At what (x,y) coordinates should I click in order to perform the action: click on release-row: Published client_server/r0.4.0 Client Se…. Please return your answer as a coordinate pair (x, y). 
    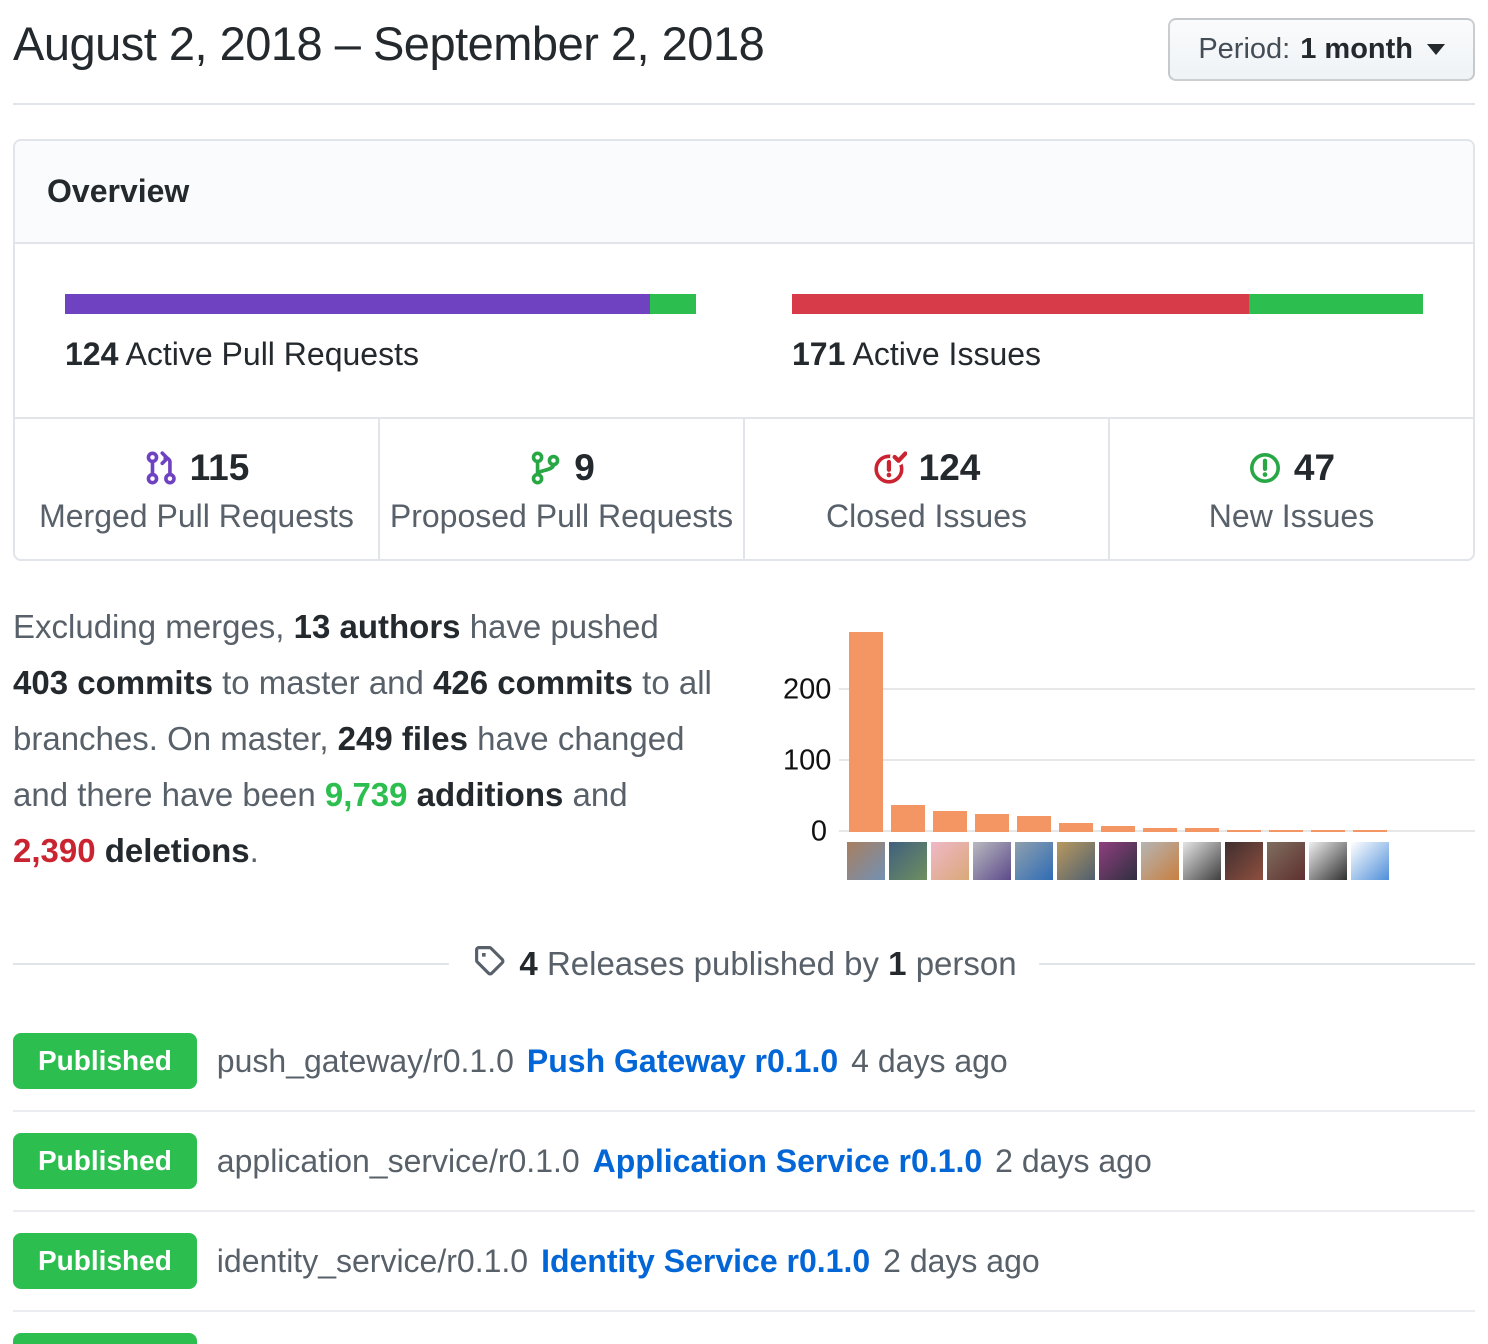
    Looking at the image, I should click on (744, 1327).